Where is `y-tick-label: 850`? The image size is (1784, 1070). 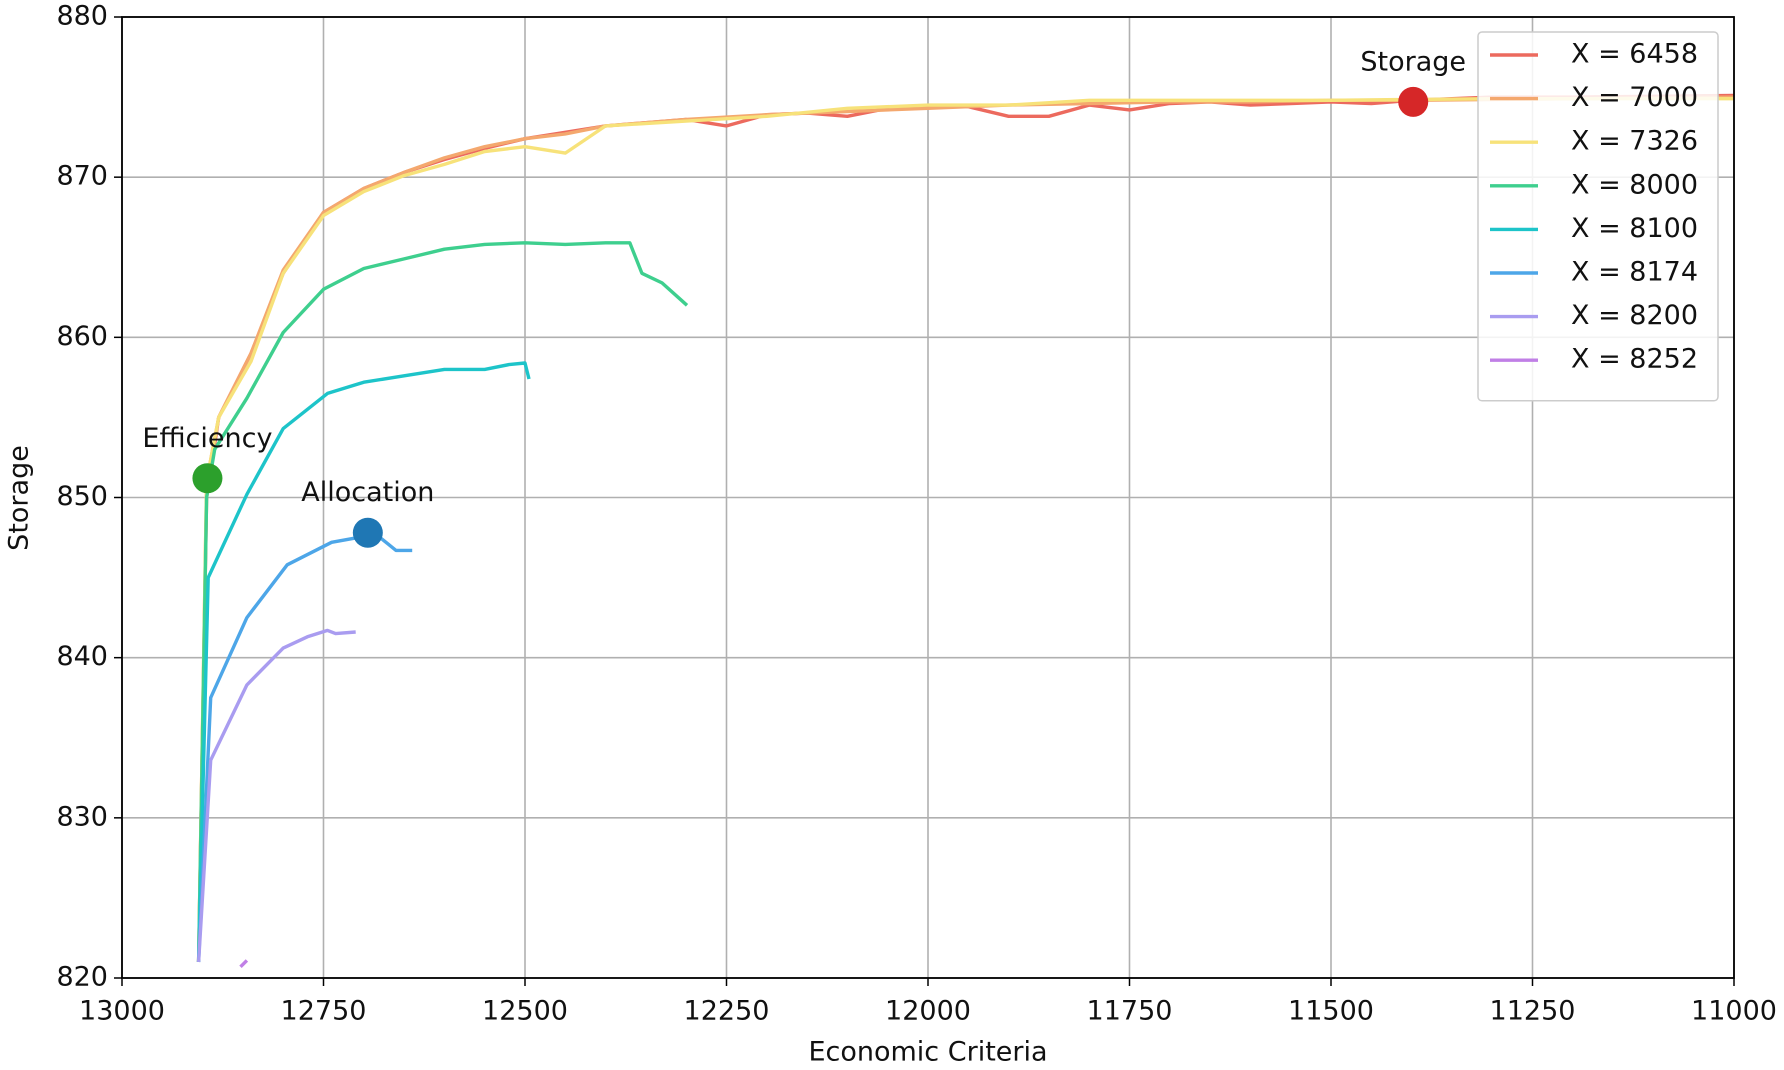
y-tick-label: 850 is located at coordinates (82, 496).